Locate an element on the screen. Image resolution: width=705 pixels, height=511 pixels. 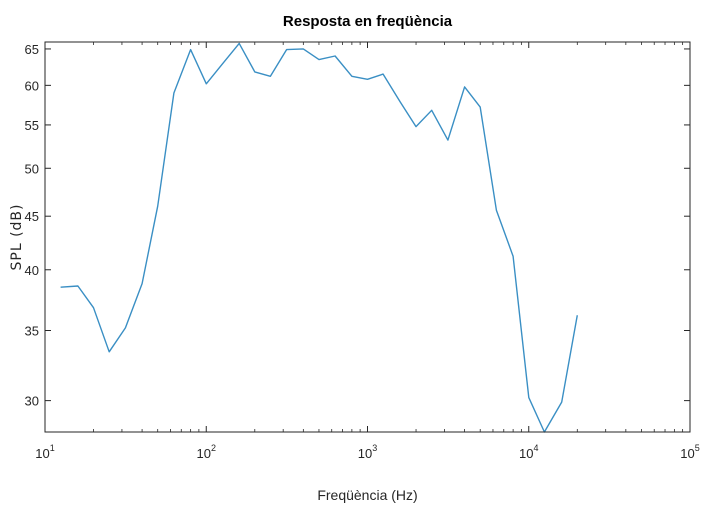
y-tick-label: 40 is located at coordinates (32, 270).